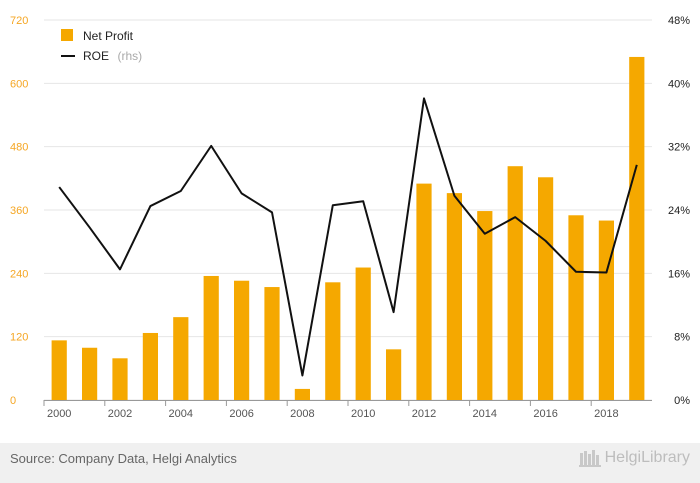 This screenshot has height=483, width=700. Describe the element at coordinates (682, 401) in the screenshot. I see `y-right-tick-label: 0%` at that location.